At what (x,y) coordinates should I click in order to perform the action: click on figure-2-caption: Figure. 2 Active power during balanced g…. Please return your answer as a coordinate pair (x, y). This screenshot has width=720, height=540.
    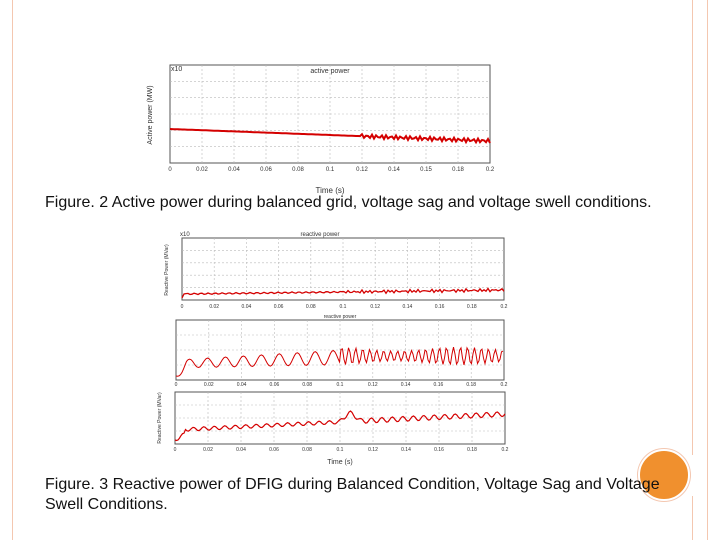
    Looking at the image, I should click on (348, 202).